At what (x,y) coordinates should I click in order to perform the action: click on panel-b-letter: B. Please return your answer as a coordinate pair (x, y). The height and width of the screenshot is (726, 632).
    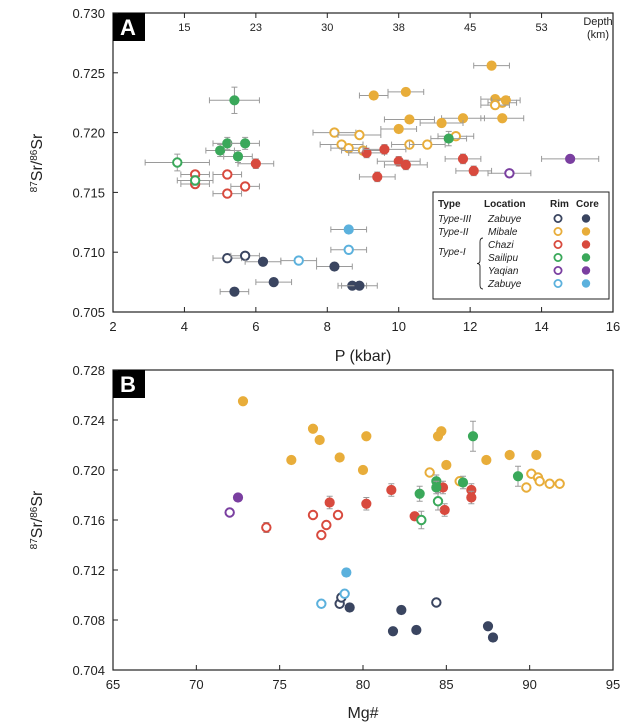
    Looking at the image, I should click on (128, 384).